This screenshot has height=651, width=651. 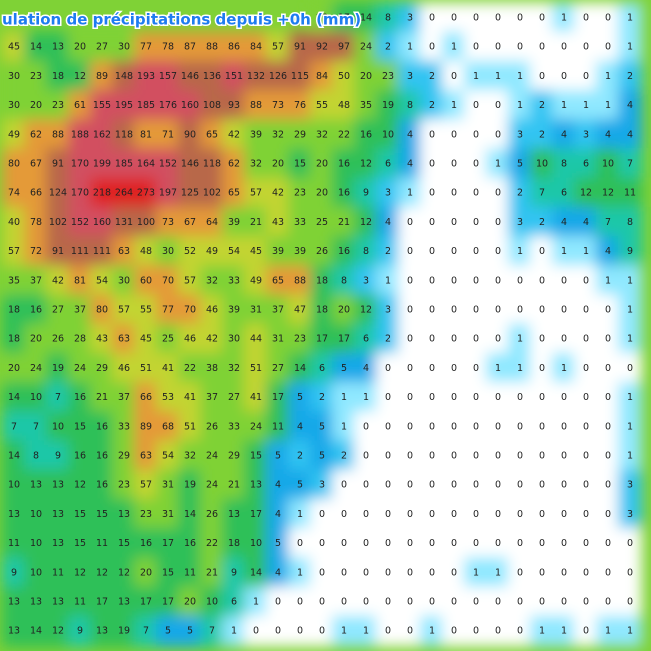 I want to click on precip-value: 3, so click(x=388, y=310).